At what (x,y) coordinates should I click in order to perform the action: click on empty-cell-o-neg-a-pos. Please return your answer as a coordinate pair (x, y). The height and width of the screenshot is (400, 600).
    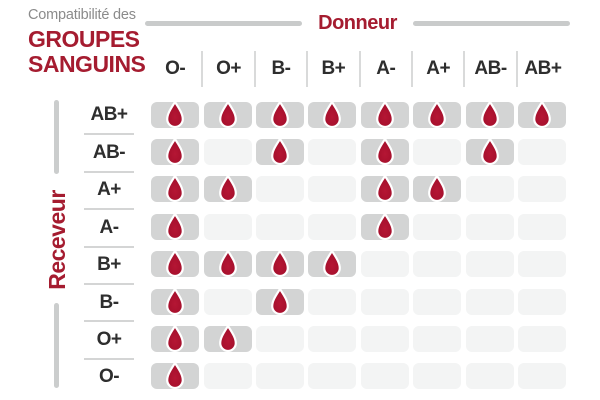
    Looking at the image, I should click on (437, 376).